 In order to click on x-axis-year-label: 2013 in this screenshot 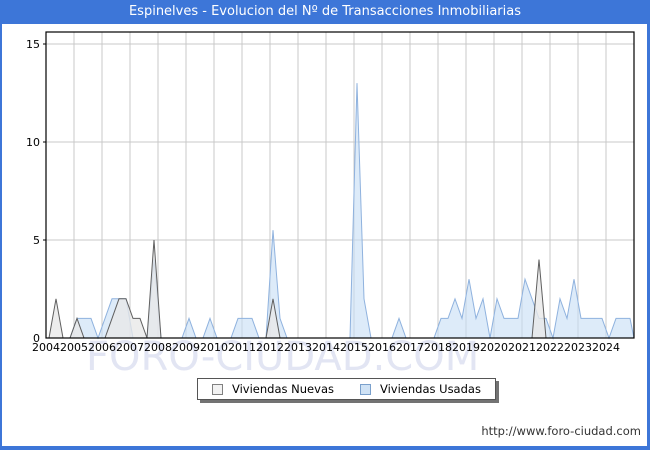, I will do `click(298, 347)`.